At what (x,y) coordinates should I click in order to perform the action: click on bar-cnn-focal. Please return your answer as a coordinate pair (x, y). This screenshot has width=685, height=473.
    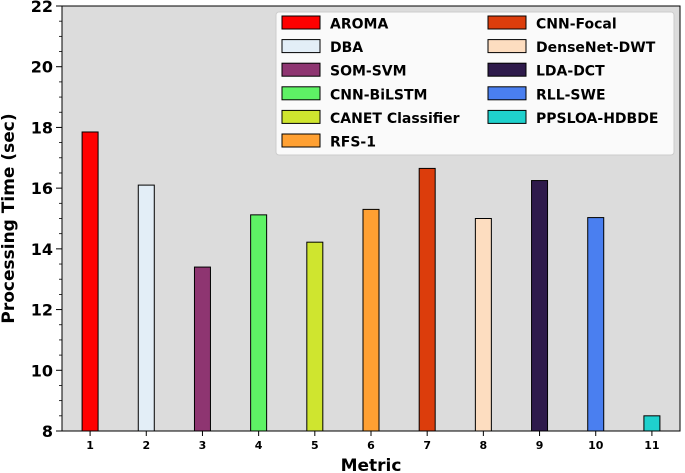
    Looking at the image, I should click on (427, 299).